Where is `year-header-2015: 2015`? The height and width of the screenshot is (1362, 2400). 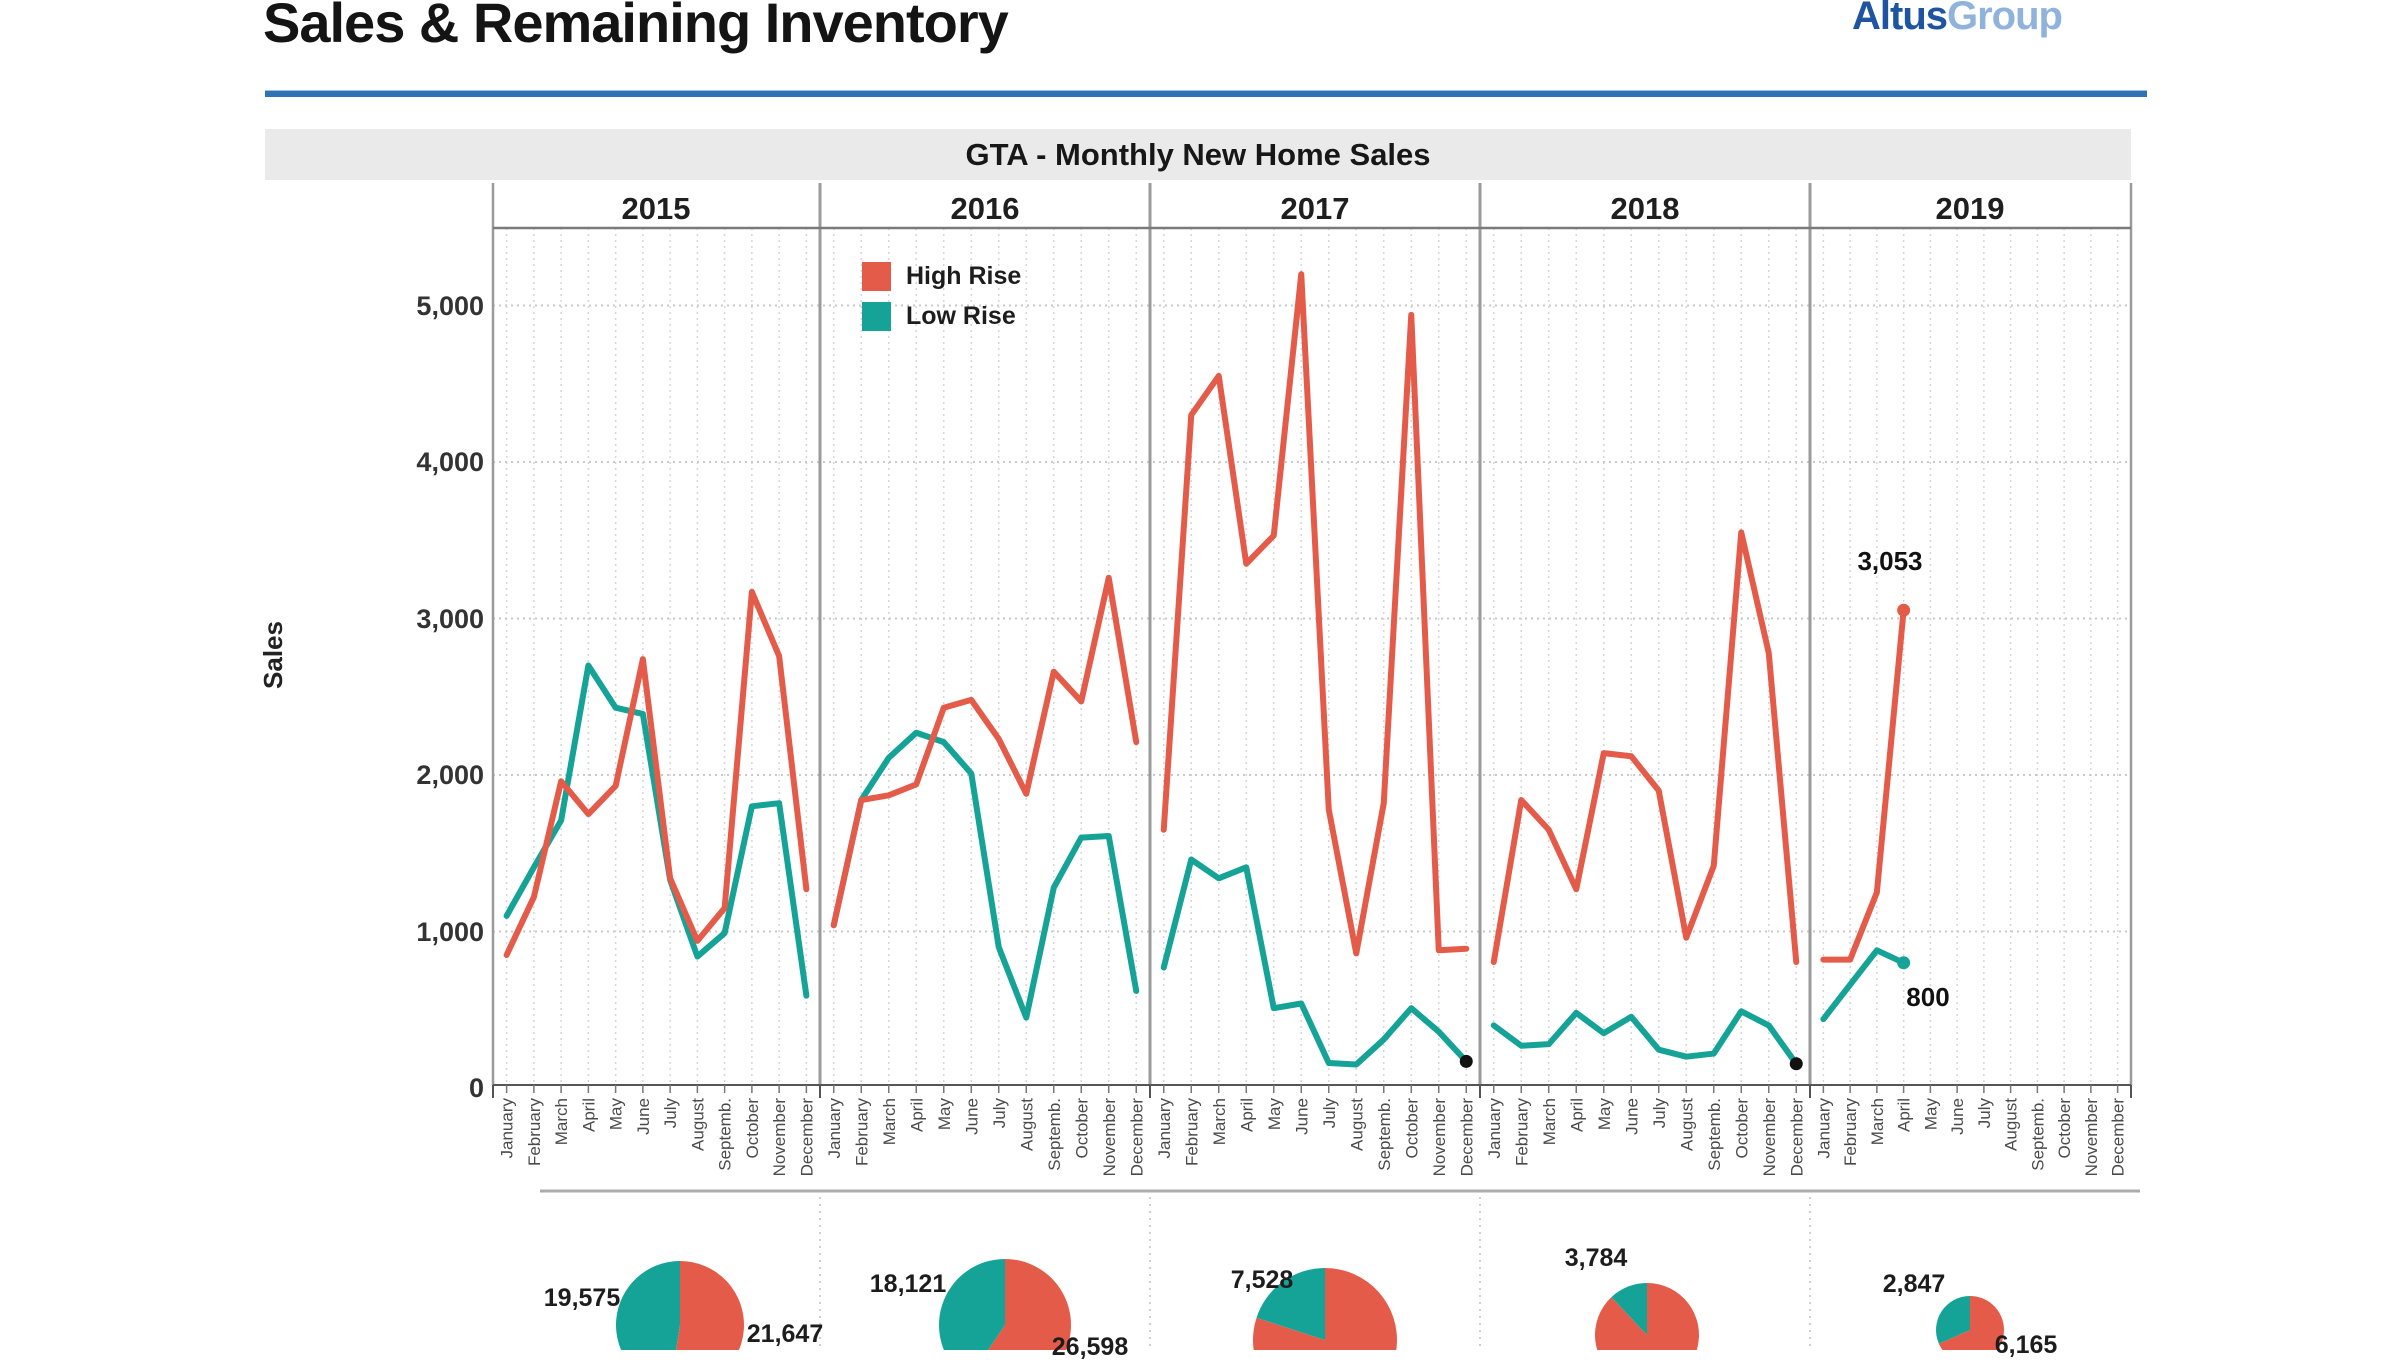
year-header-2015: 2015 is located at coordinates (656, 208).